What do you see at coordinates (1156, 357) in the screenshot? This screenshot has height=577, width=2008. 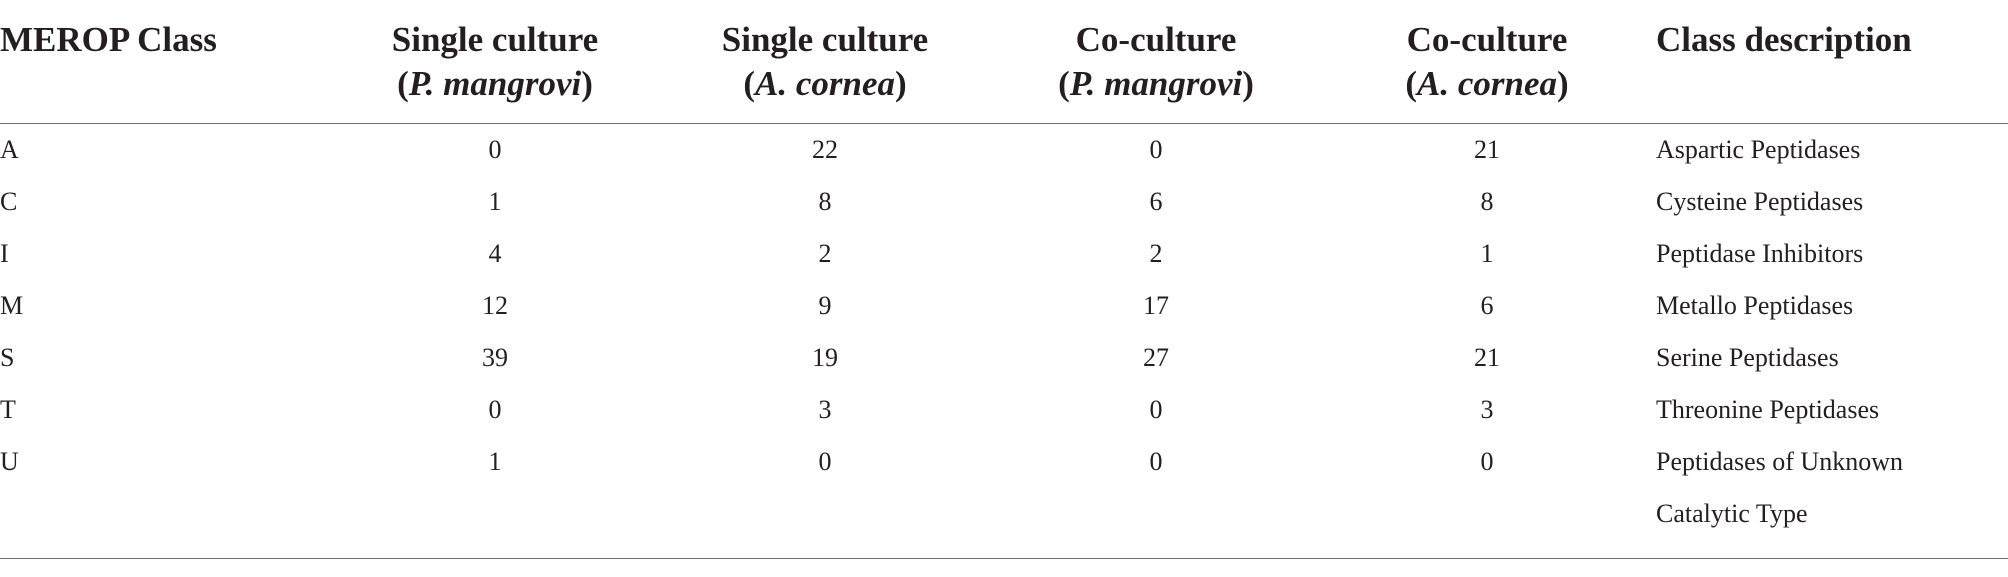 I see `cell-co-p-mangrovi: 27` at bounding box center [1156, 357].